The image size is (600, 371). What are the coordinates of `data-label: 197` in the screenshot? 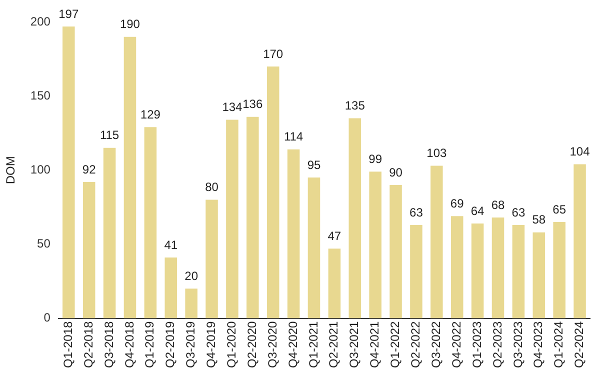 It's located at (68, 13).